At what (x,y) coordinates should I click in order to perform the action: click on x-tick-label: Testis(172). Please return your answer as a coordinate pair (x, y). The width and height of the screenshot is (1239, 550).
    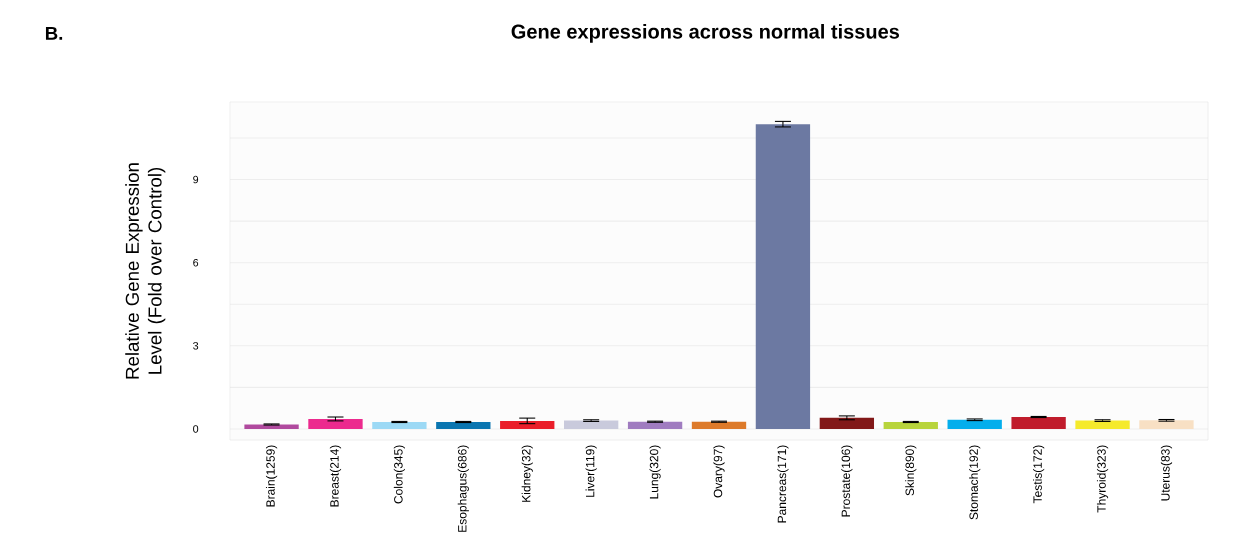
    Looking at the image, I should click on (1039, 474).